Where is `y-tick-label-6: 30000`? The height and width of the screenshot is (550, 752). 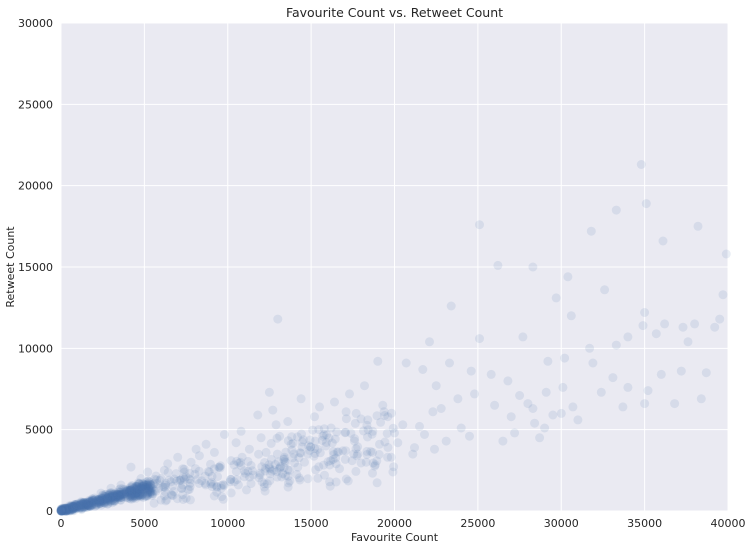 y-tick-label-6: 30000 is located at coordinates (35, 23).